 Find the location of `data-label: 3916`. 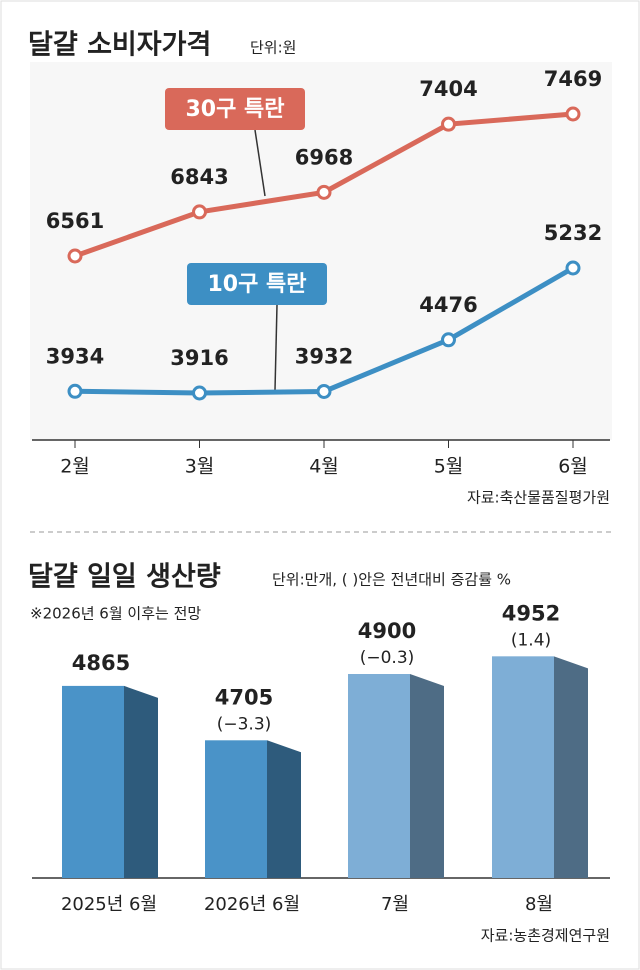

data-label: 3916 is located at coordinates (199, 358).